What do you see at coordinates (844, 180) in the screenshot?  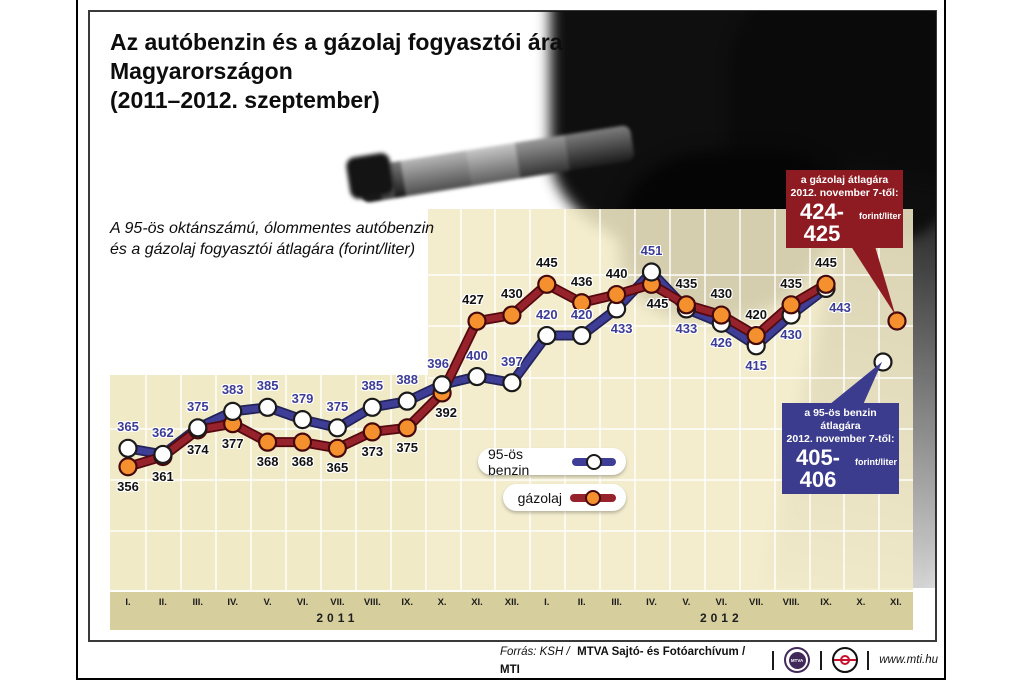 I see `gazolaj-callout-line1: a gázolaj átlagára` at bounding box center [844, 180].